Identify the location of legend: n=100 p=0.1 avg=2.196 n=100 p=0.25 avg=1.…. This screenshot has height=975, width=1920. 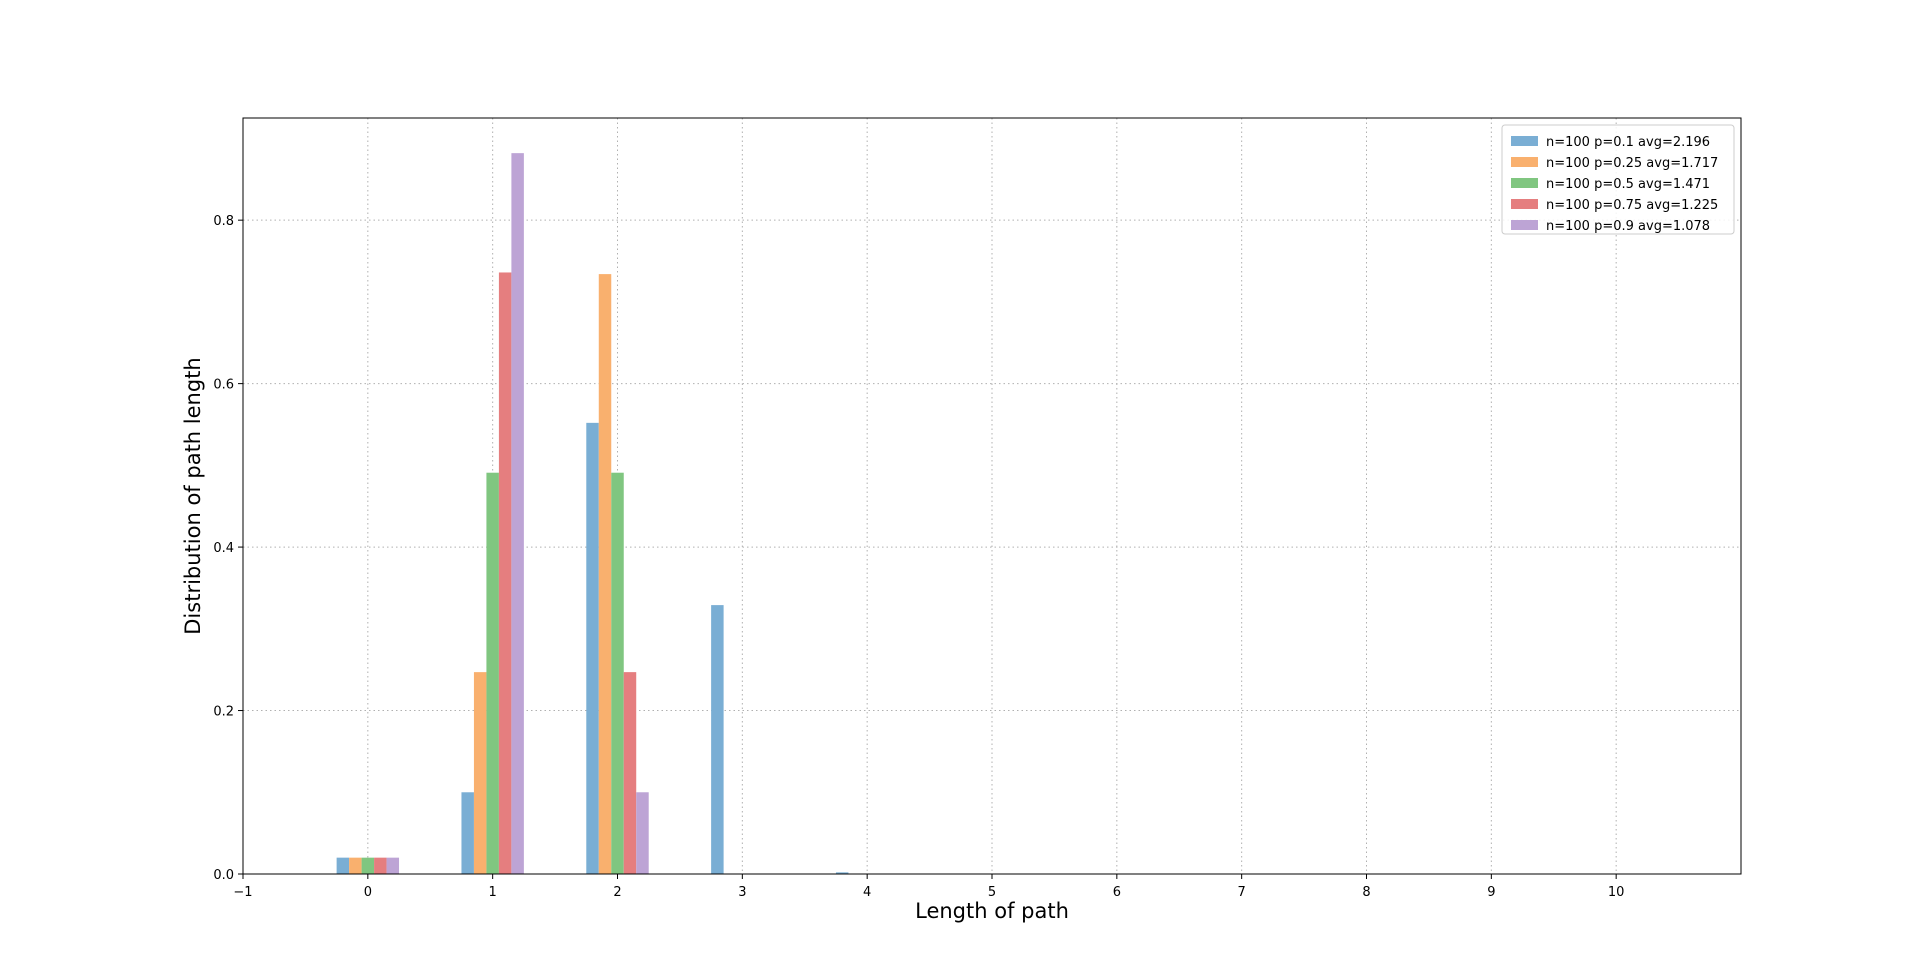
(1618, 179).